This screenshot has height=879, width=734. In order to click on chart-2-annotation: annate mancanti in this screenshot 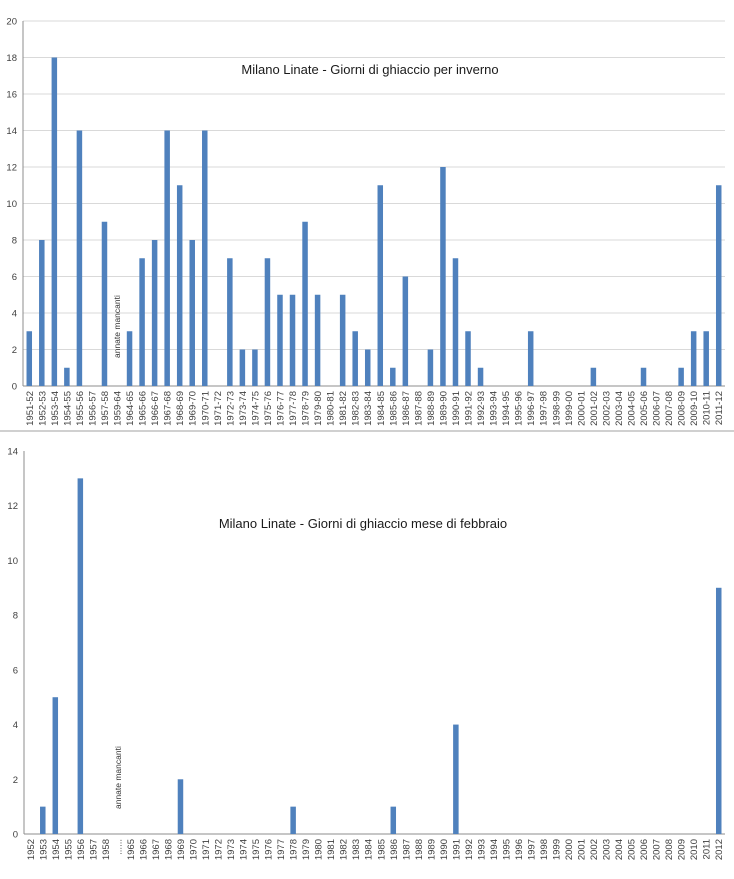, I will do `click(118, 777)`.